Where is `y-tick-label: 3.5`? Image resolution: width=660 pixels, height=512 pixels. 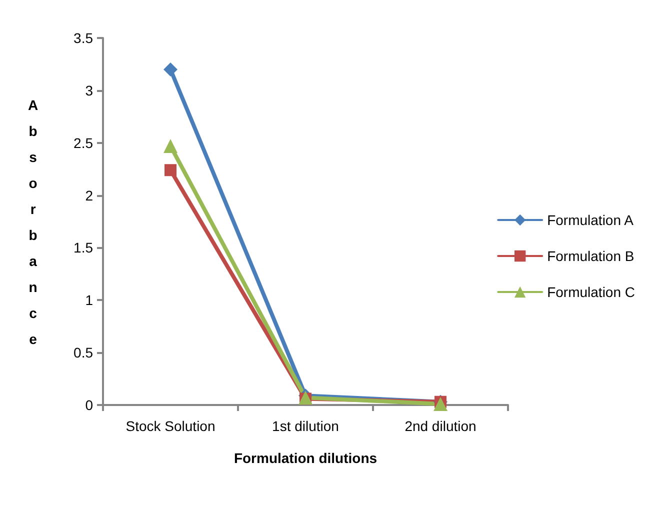 y-tick-label: 3.5 is located at coordinates (84, 38).